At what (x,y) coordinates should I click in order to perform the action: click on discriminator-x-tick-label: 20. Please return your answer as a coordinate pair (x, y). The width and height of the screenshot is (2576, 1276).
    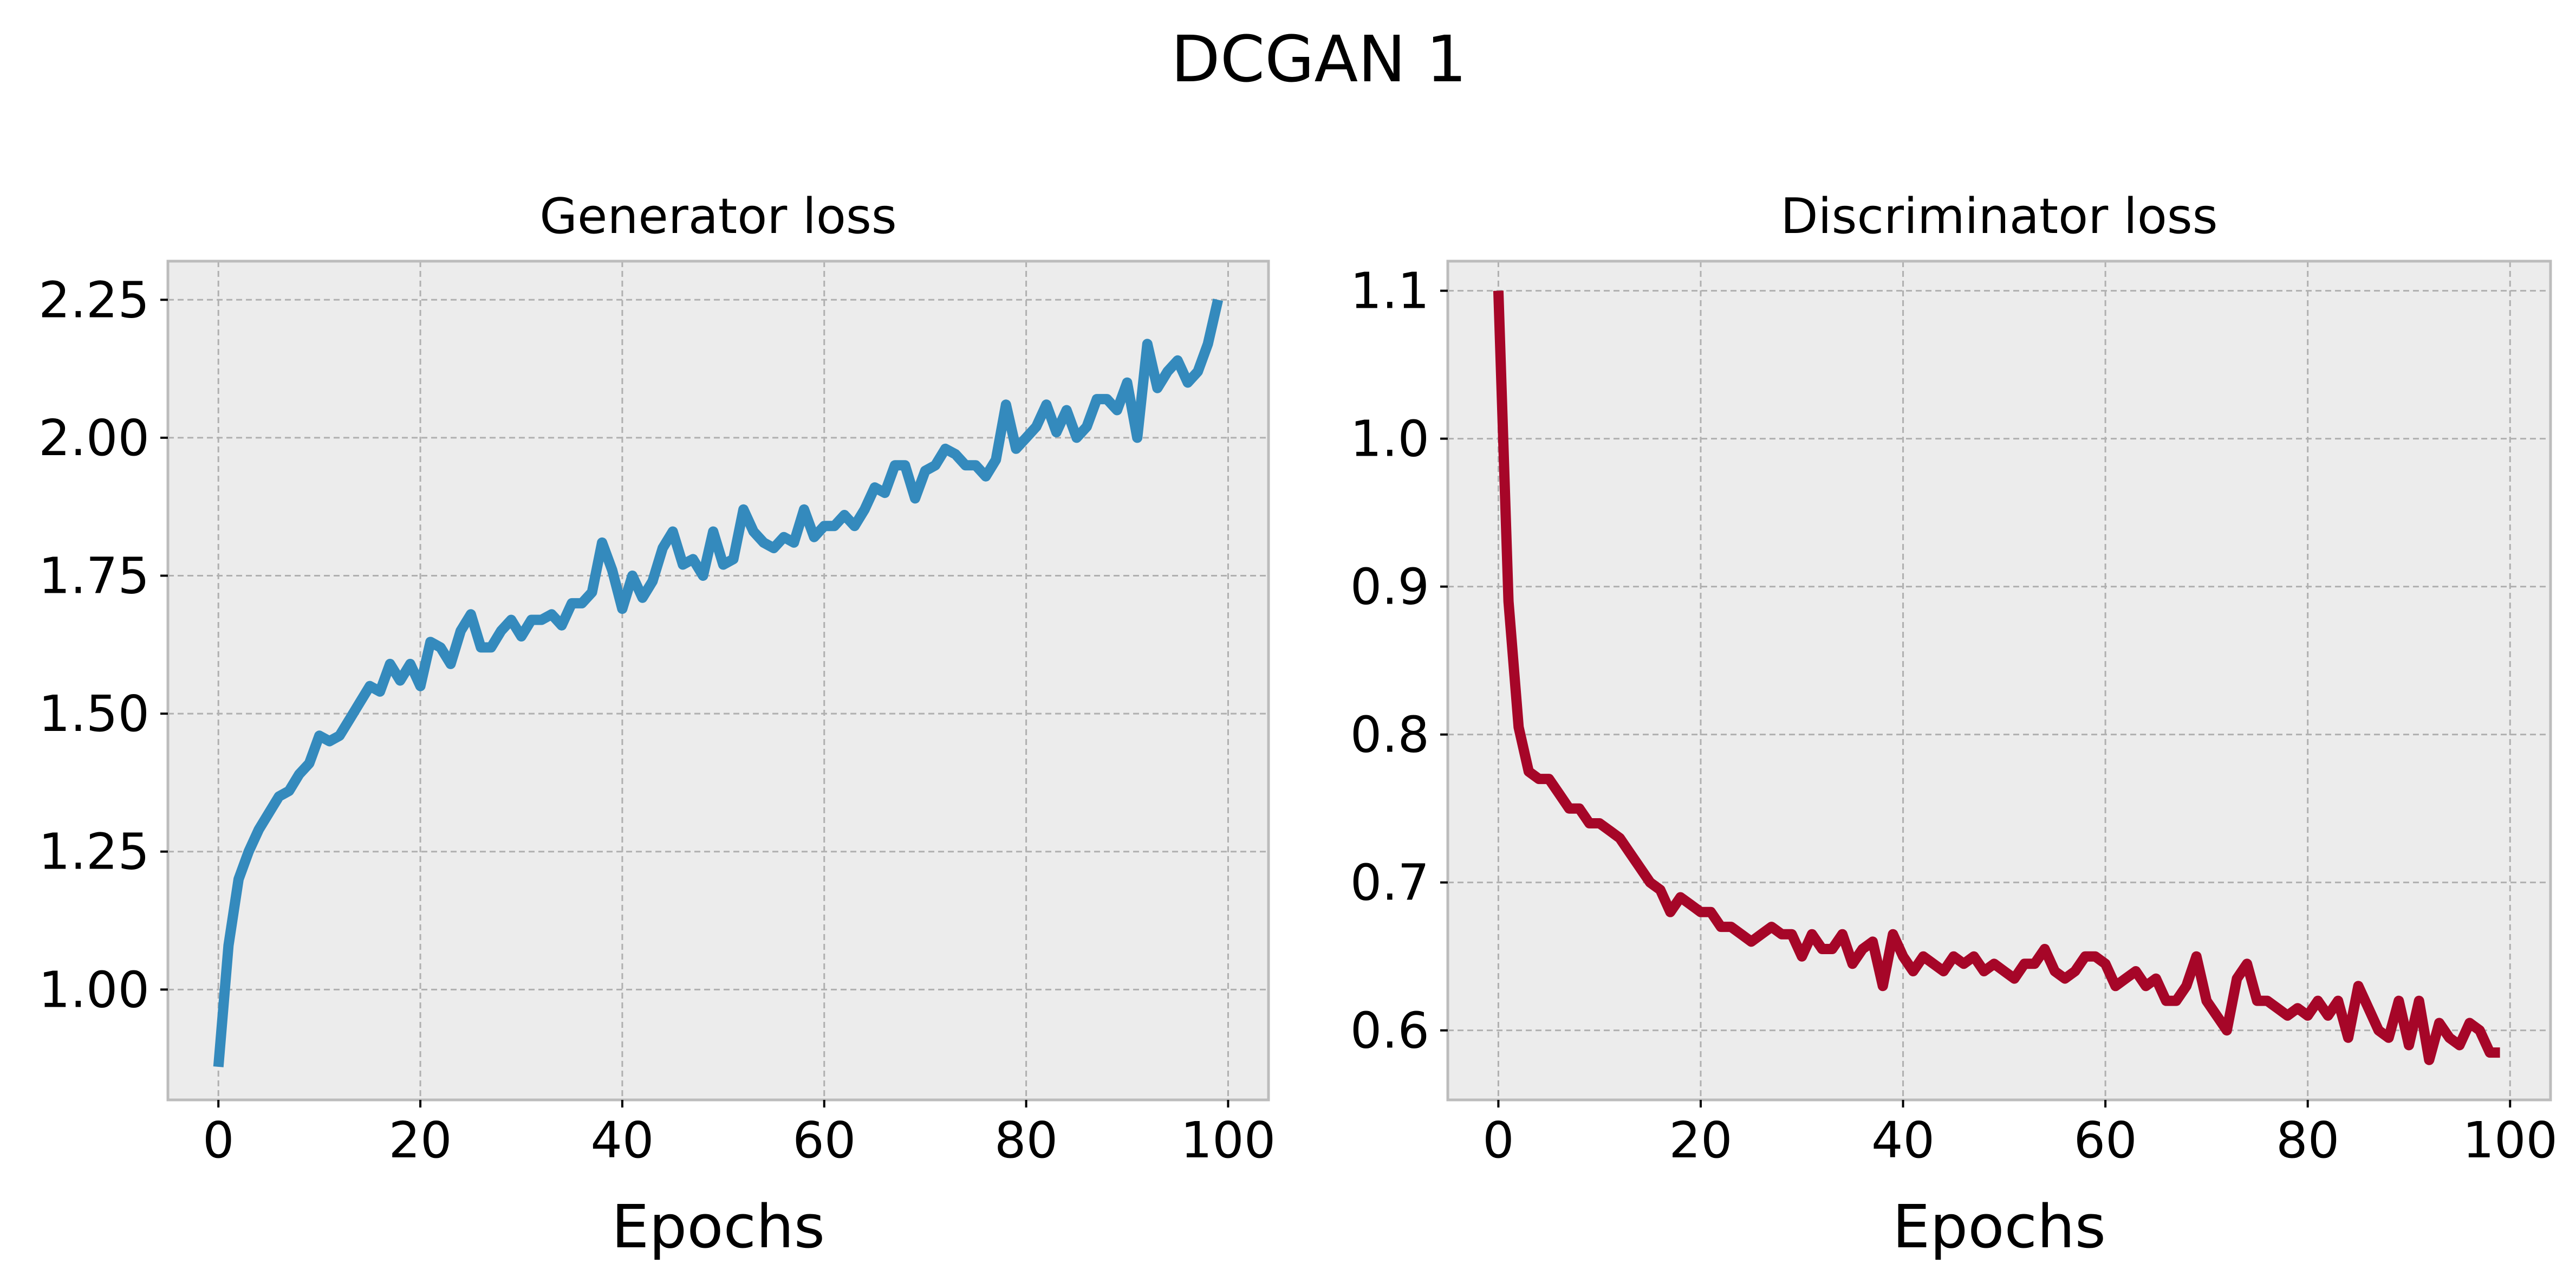
    Looking at the image, I should click on (1700, 1140).